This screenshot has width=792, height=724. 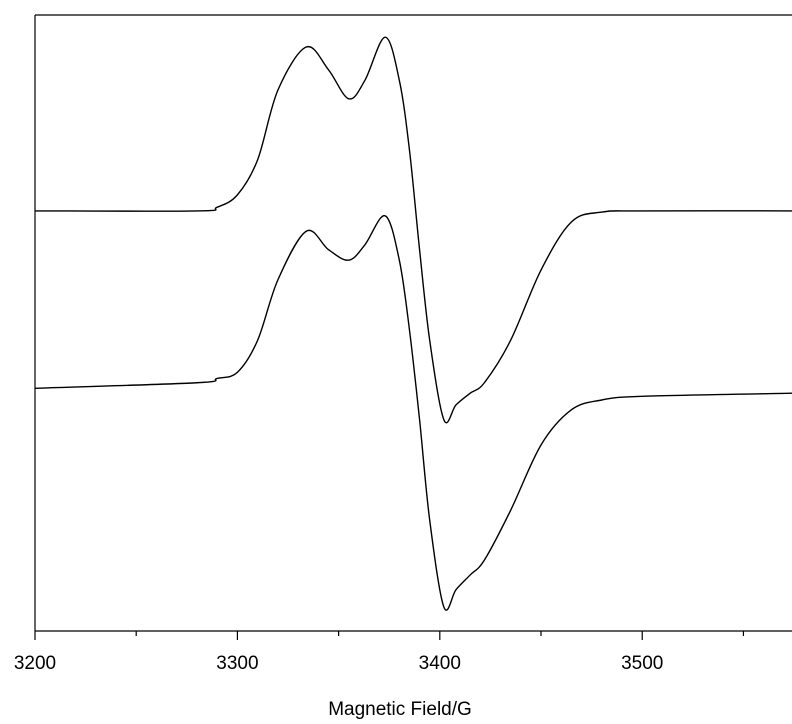 I want to click on x-tick-label: 3500, so click(x=642, y=663).